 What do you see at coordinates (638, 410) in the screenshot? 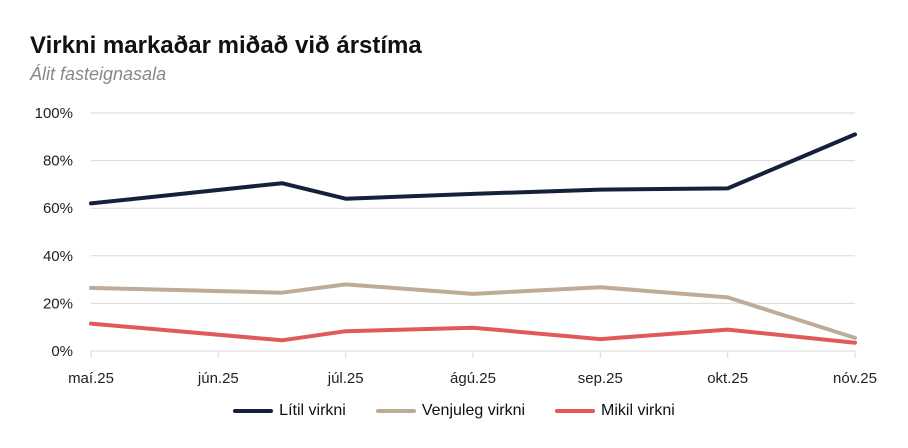
I see `legend-label: Mikil virkni` at bounding box center [638, 410].